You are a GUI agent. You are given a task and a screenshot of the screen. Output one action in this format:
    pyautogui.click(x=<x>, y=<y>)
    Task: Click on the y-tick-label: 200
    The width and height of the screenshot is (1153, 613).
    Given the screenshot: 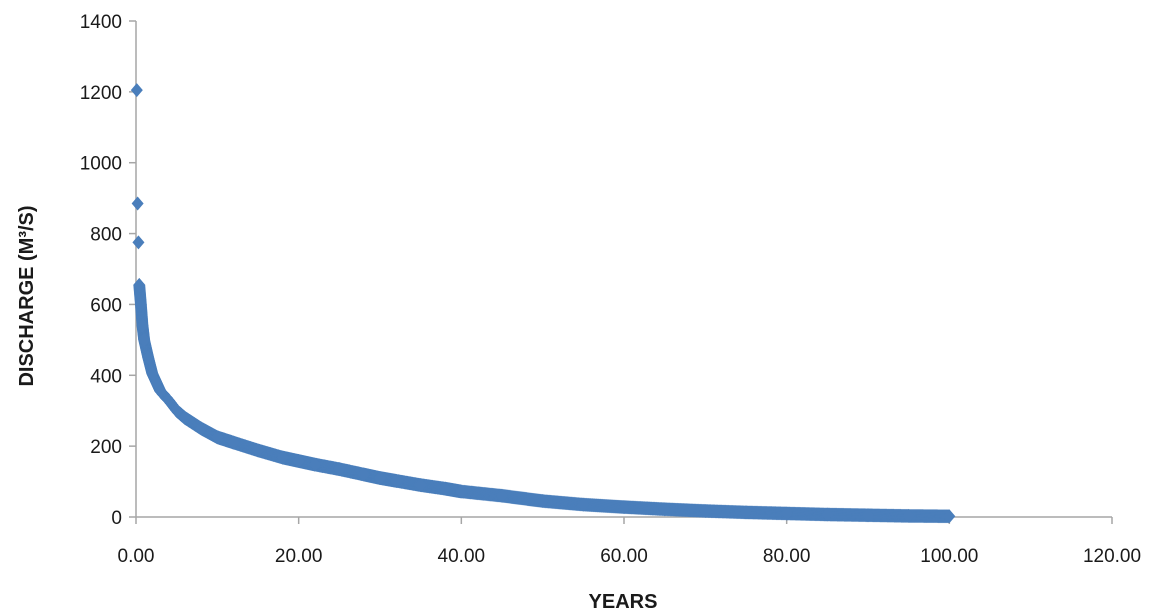 What is the action you would take?
    pyautogui.click(x=106, y=447)
    